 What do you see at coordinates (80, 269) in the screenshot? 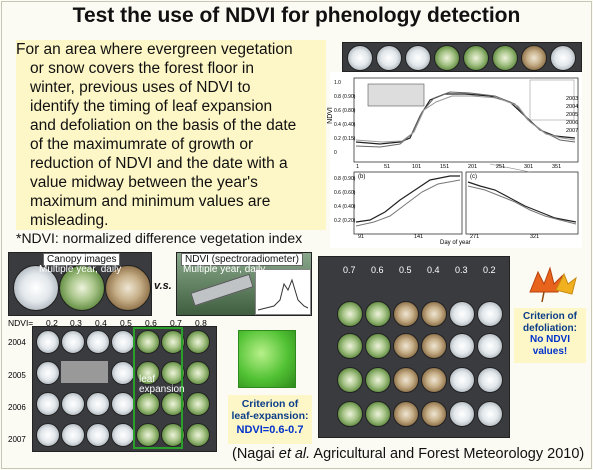
I see `canopy-subtitle: Multiple year, daily` at bounding box center [80, 269].